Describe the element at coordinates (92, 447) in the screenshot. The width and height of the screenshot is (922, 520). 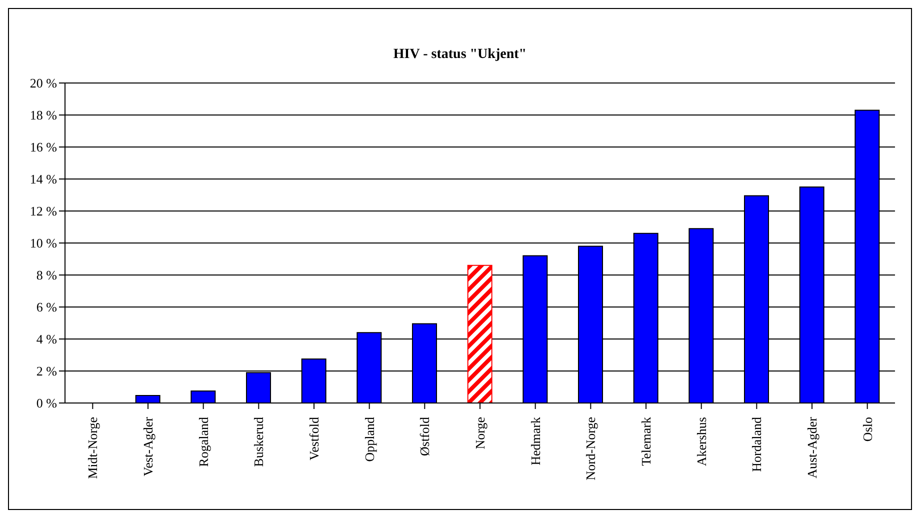
I see `x-tick-label: Midt-Norge` at that location.